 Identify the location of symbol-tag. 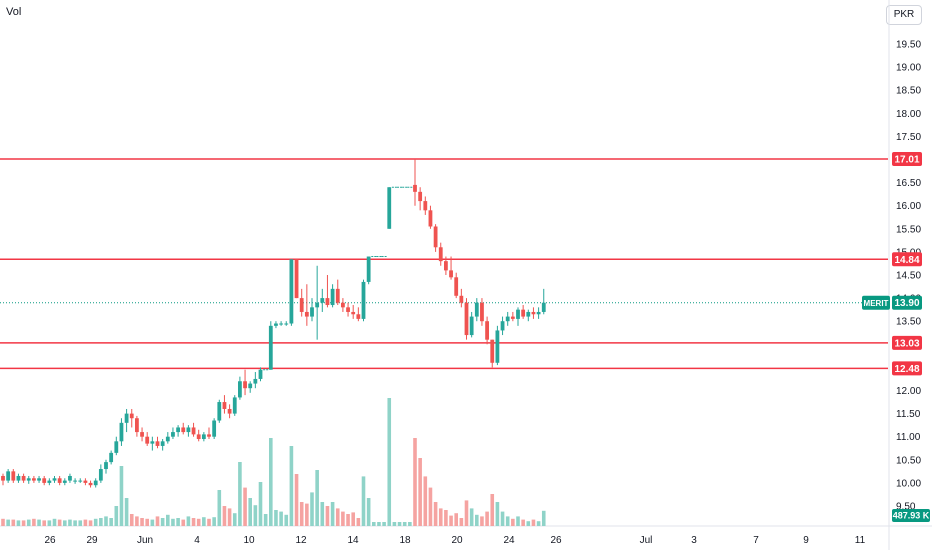
(876, 302).